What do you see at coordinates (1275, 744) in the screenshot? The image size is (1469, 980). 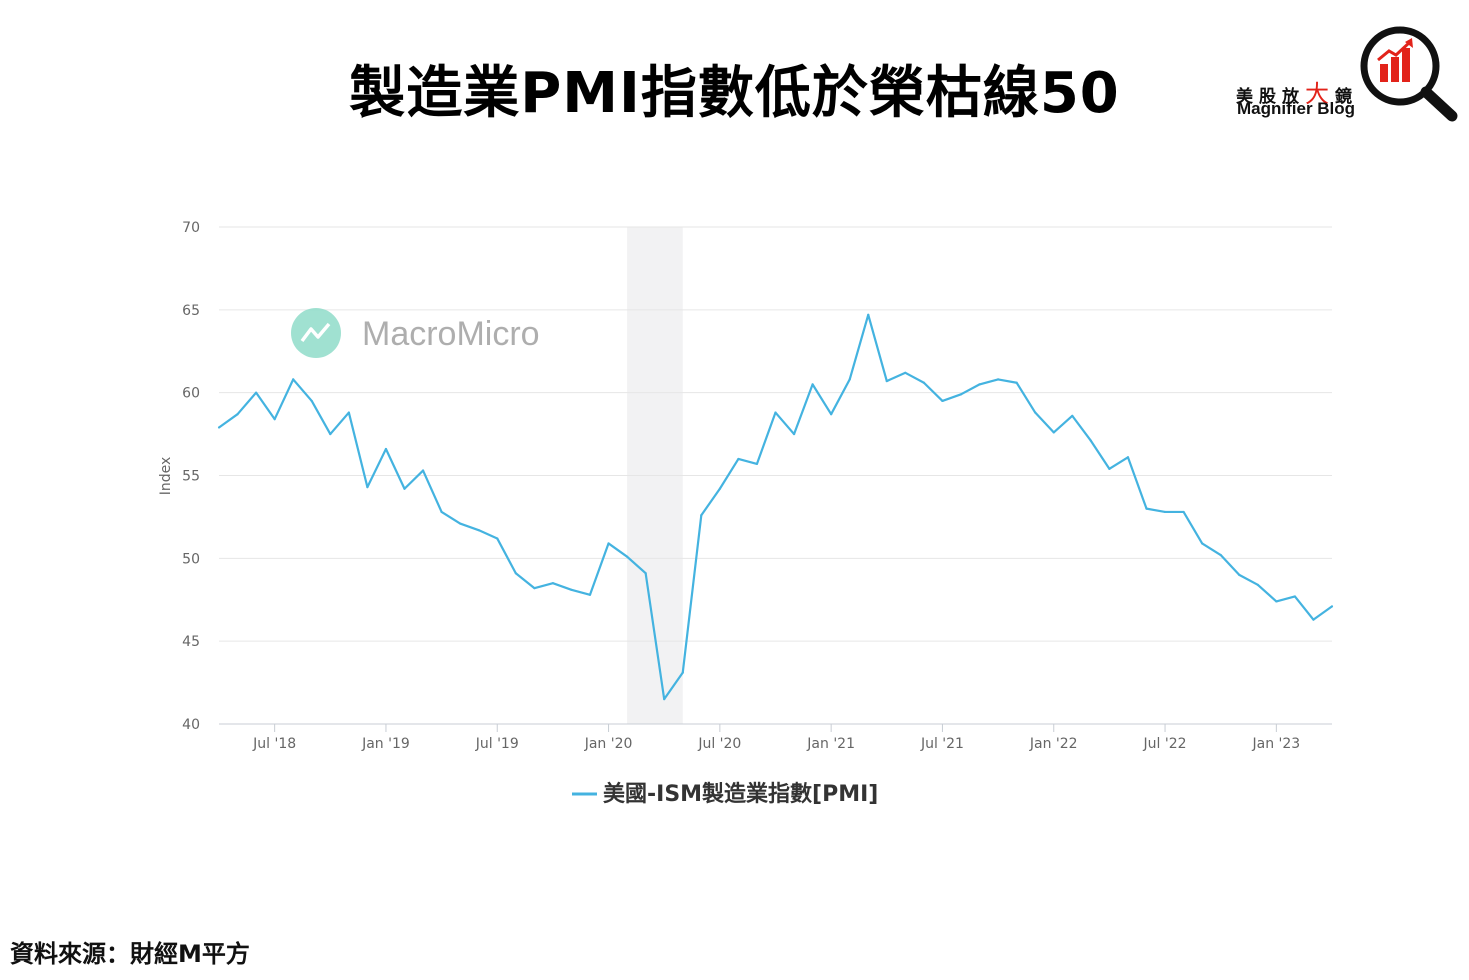 I see `x-tick-9: Jan '23` at bounding box center [1275, 744].